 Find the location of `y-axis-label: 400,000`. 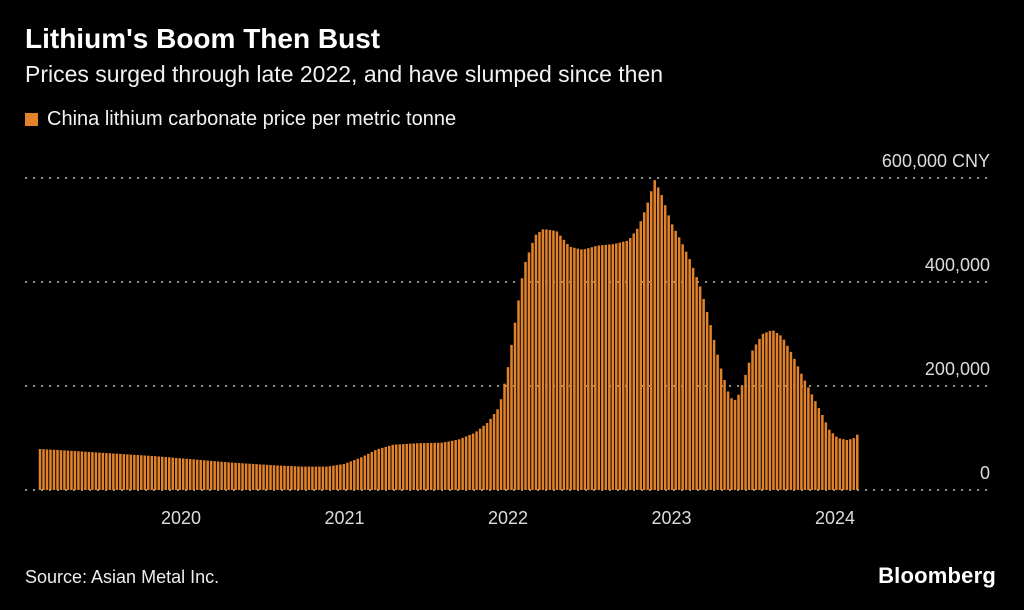

y-axis-label: 400,000 is located at coordinates (957, 265).